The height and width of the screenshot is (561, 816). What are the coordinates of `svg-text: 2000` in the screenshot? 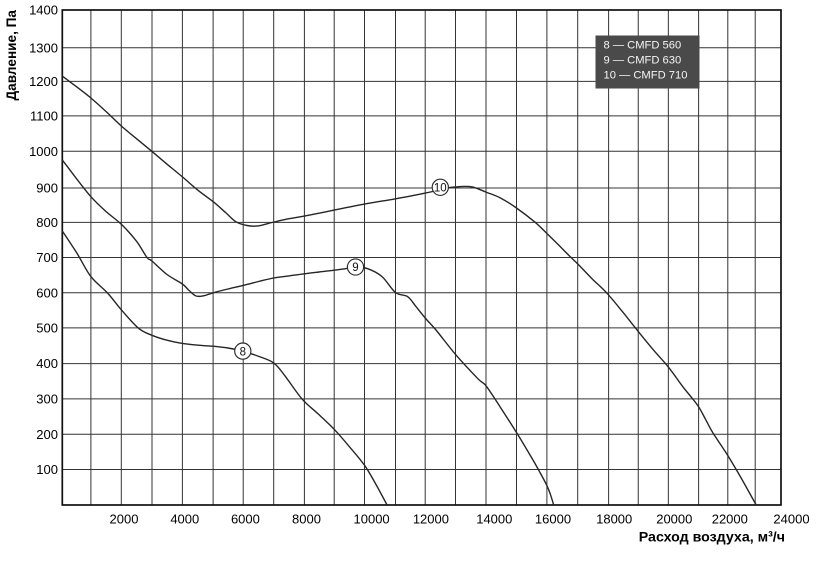 It's located at (124, 519).